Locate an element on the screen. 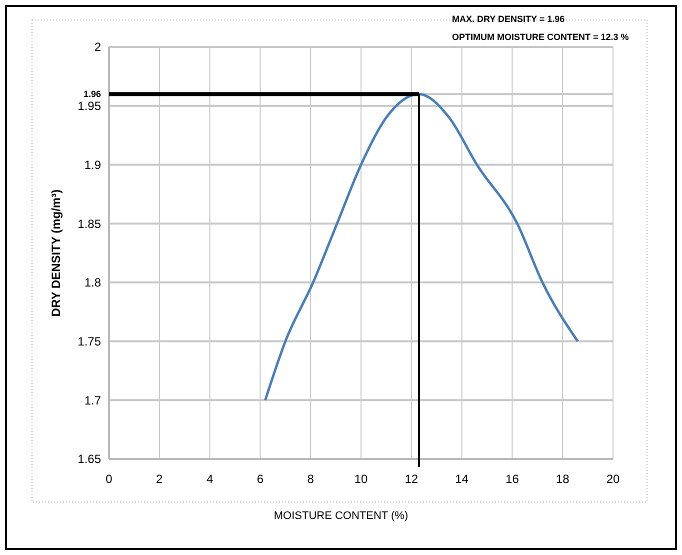 This screenshot has height=555, width=682. x-tick-label: 8 is located at coordinates (310, 479).